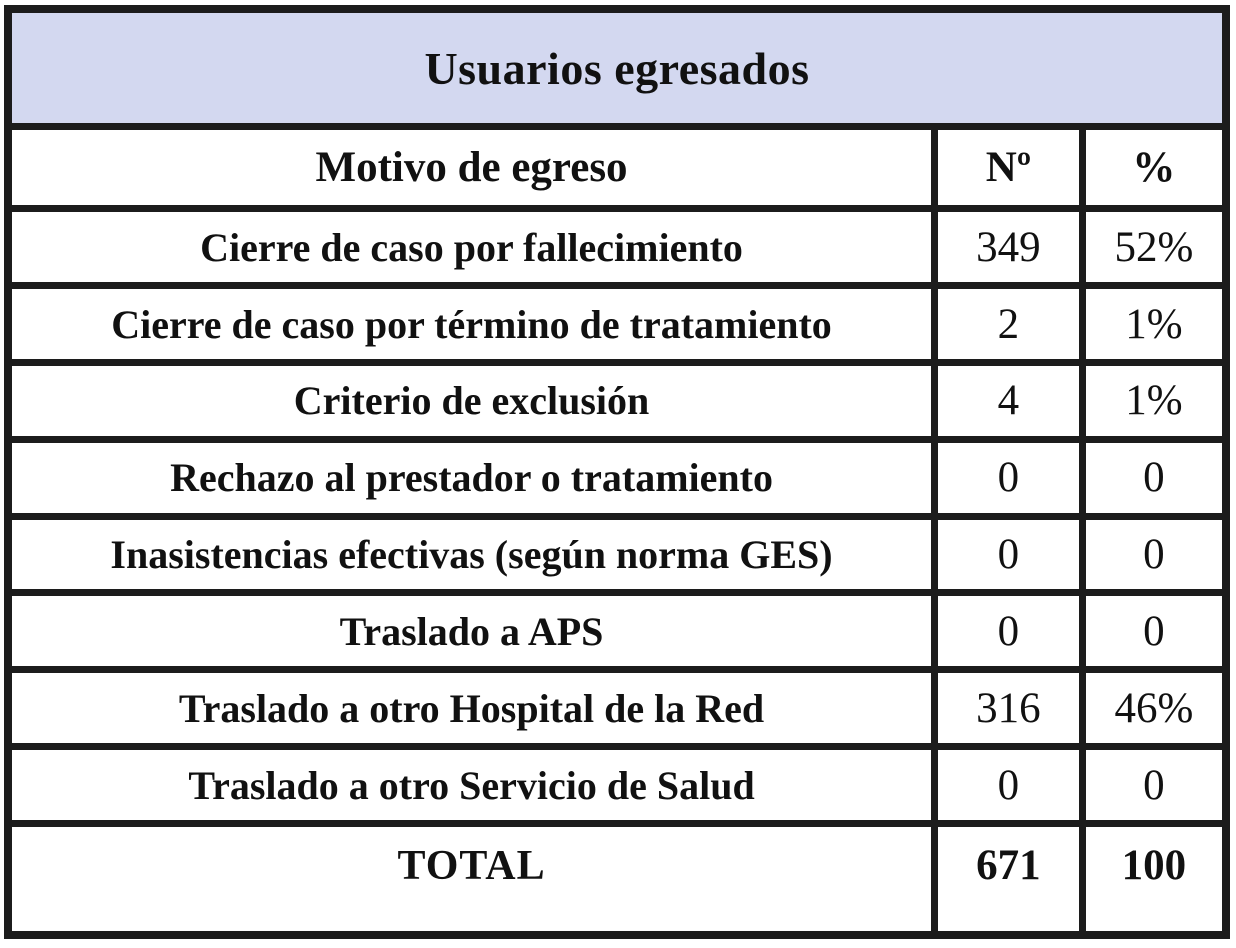  I want to click on row-motivo: Cierre de caso por fallecimiento, so click(471, 247).